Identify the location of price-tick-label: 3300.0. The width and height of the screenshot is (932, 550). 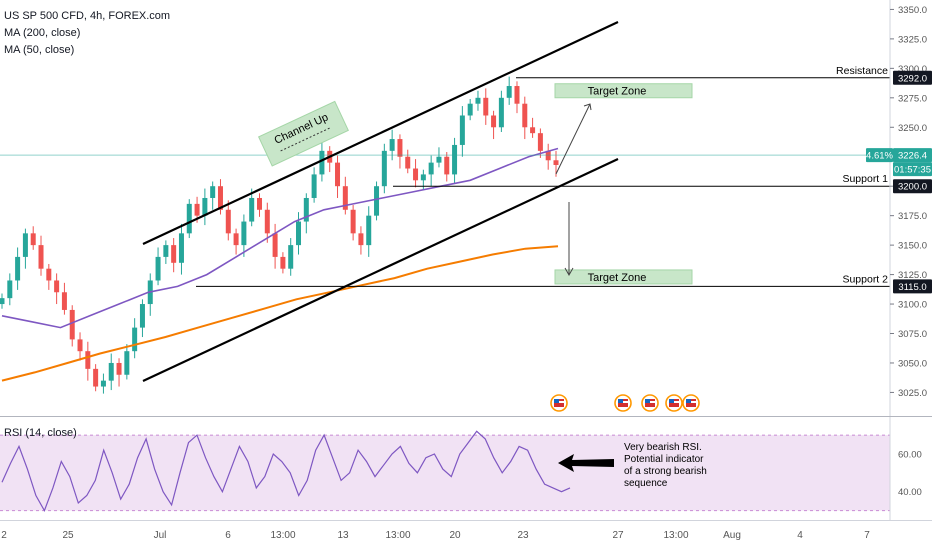
(912, 69).